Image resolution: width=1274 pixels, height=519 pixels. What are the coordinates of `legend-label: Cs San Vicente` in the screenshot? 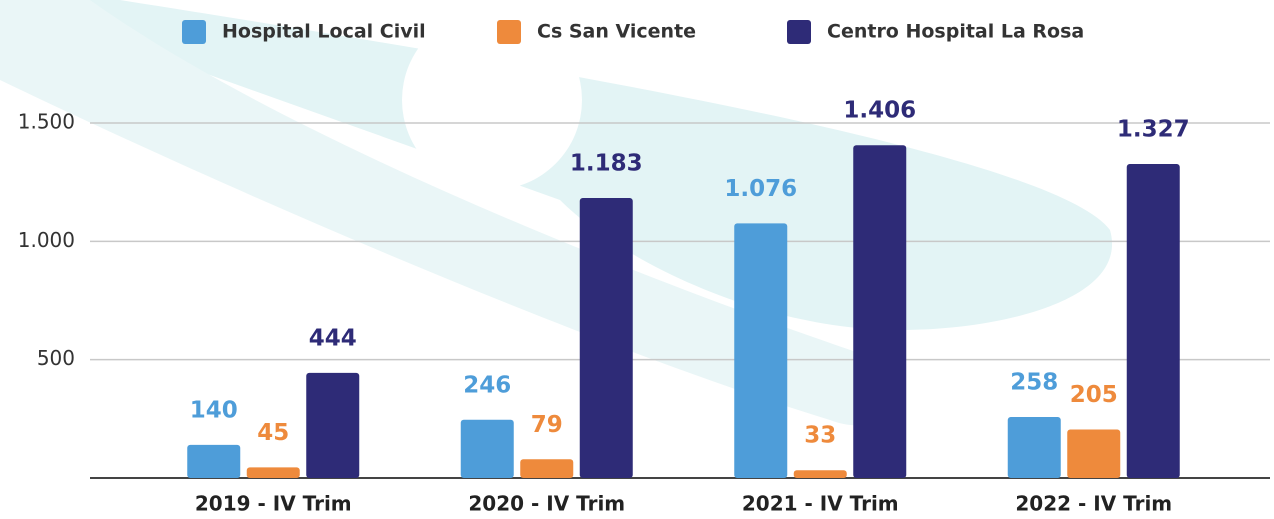 It's located at (616, 32).